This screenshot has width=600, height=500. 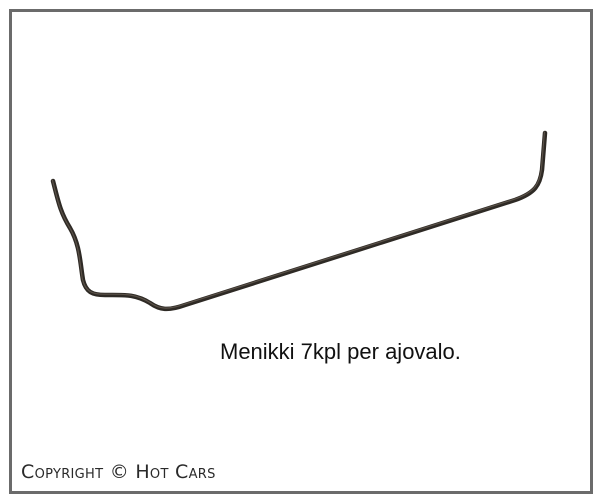 I want to click on copyright-notice: Copyright © Hot Cars, so click(x=118, y=472).